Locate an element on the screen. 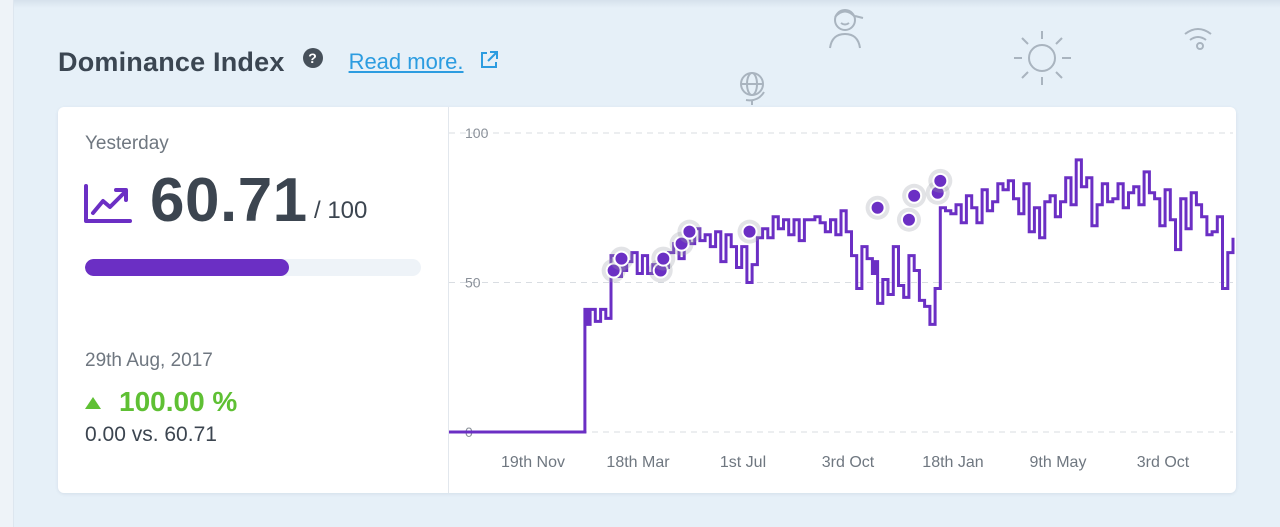 The height and width of the screenshot is (527, 1280). person-icon is located at coordinates (846, 29).